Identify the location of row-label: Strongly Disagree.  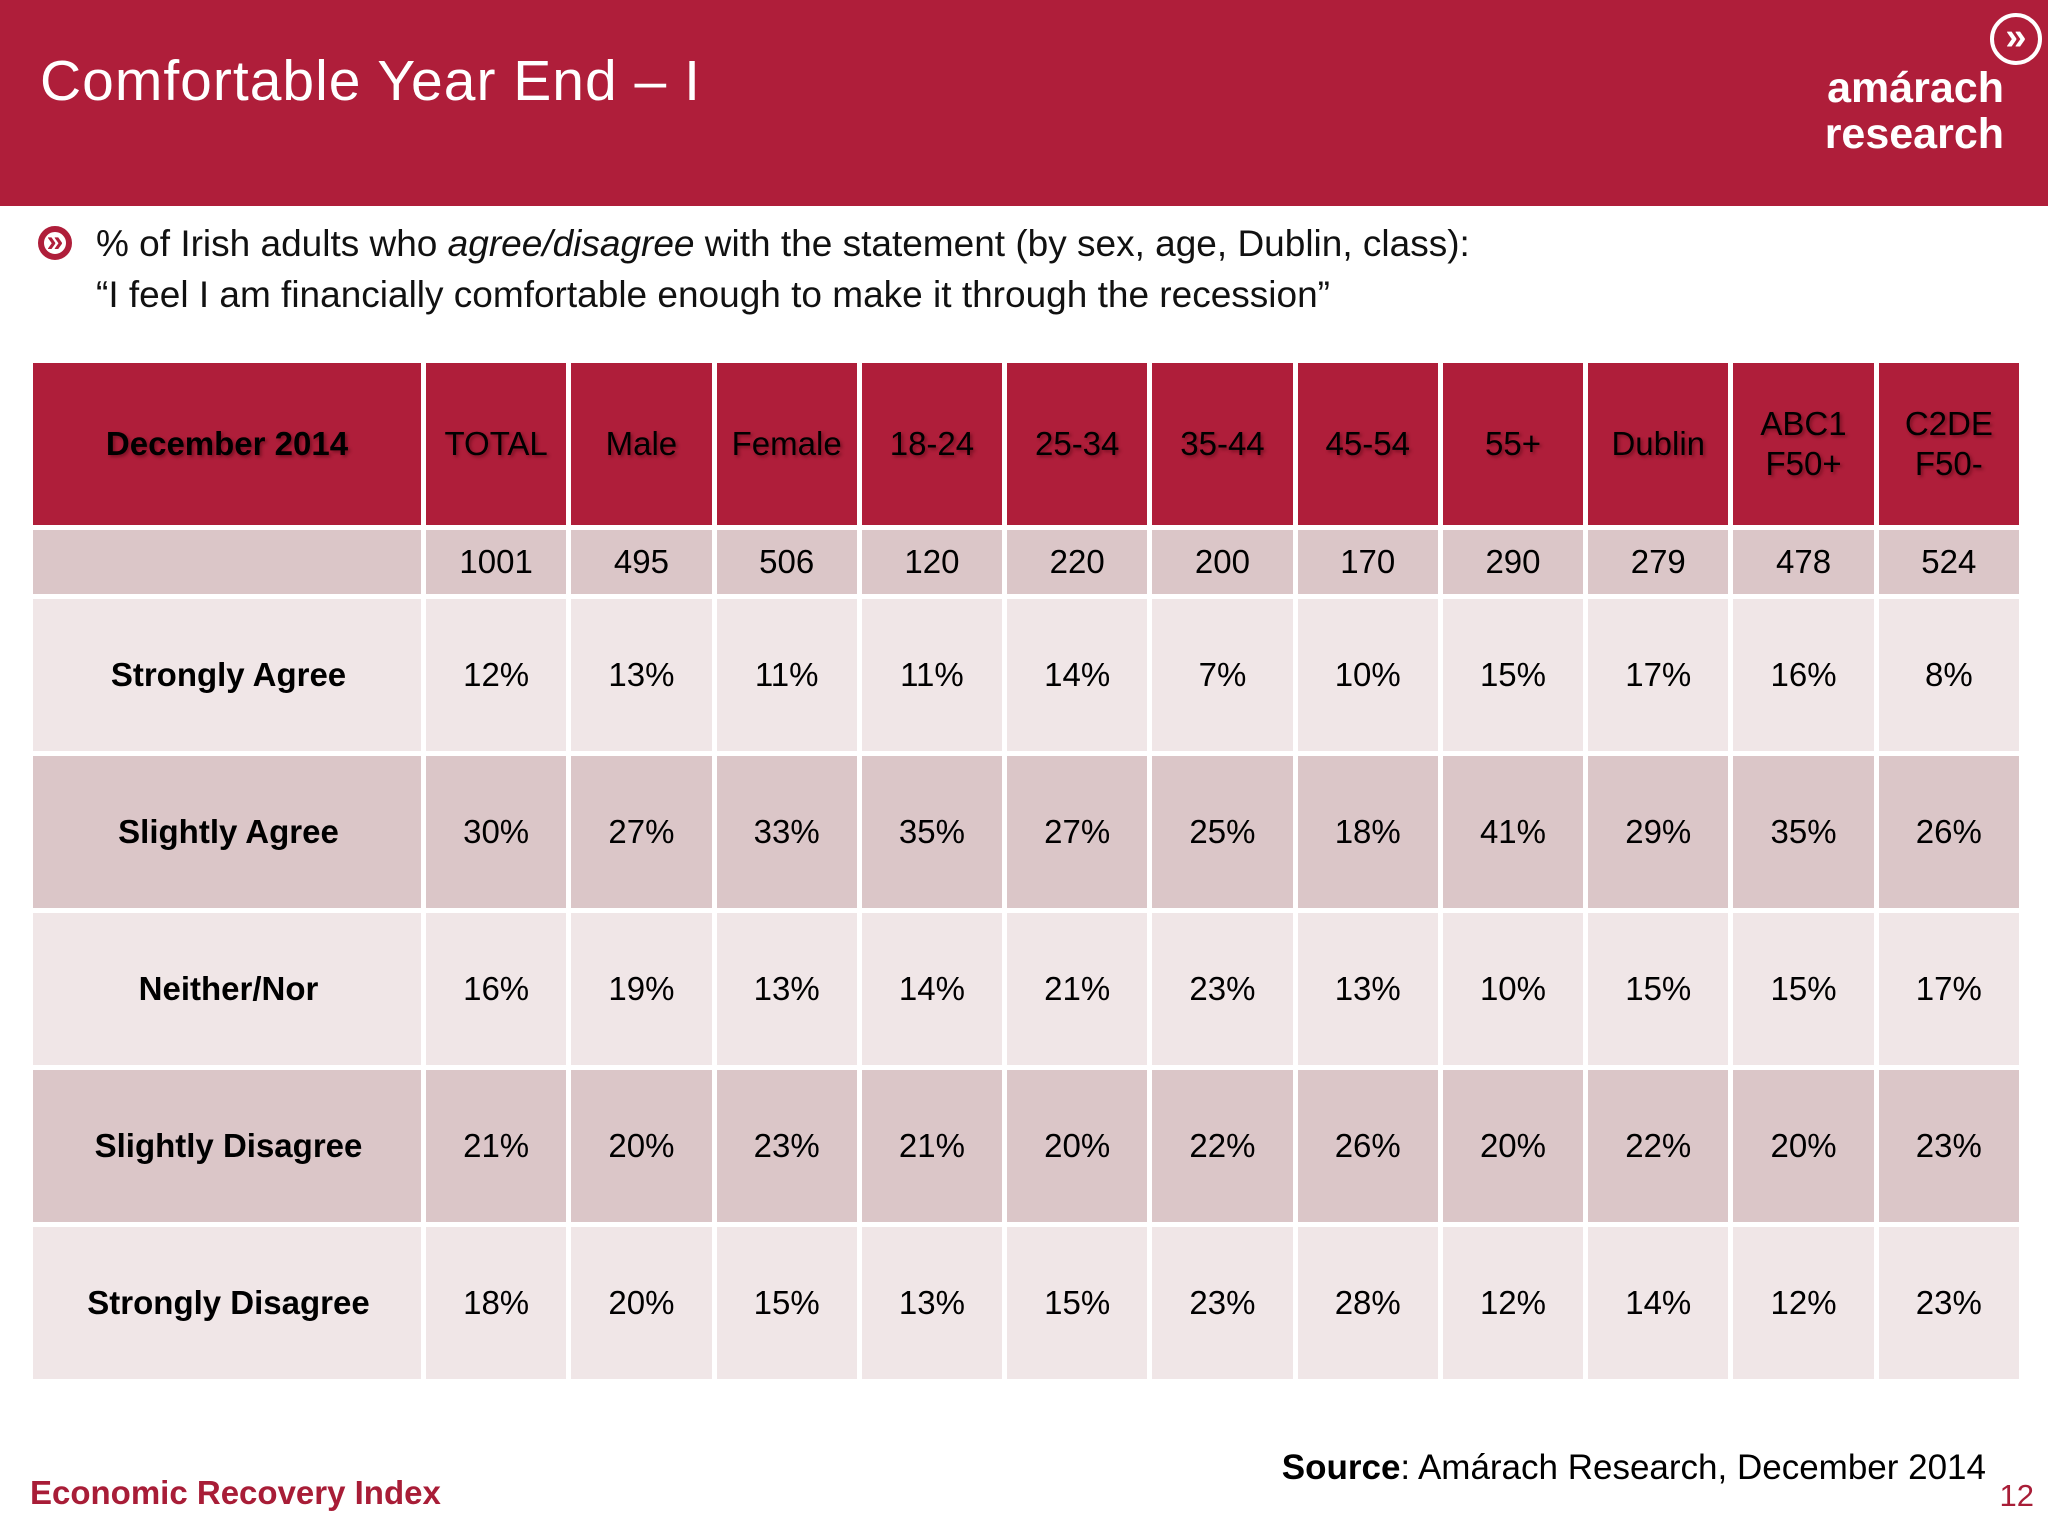
(227, 1303).